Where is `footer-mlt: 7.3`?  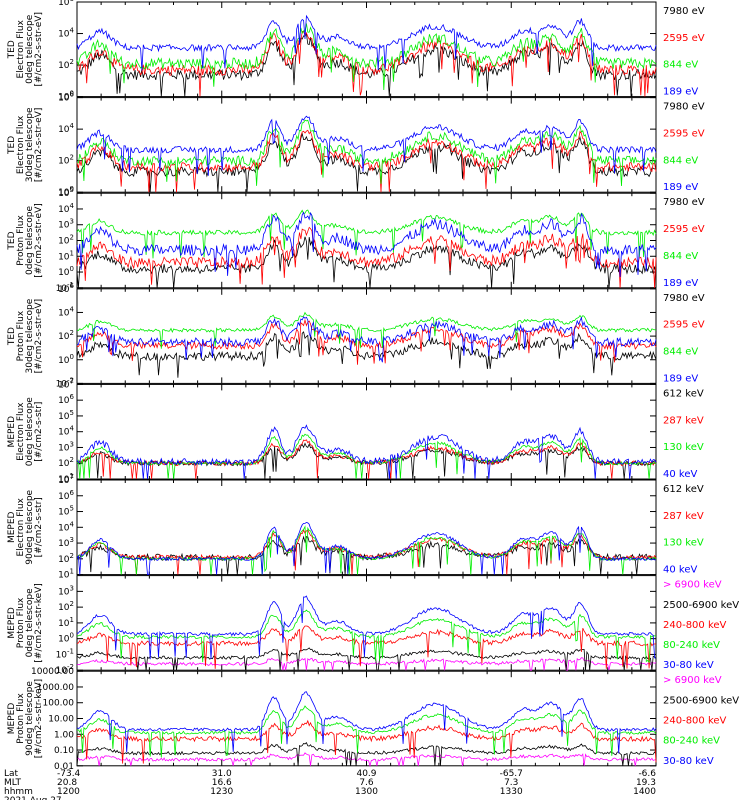 footer-mlt: 7.3 is located at coordinates (511, 783).